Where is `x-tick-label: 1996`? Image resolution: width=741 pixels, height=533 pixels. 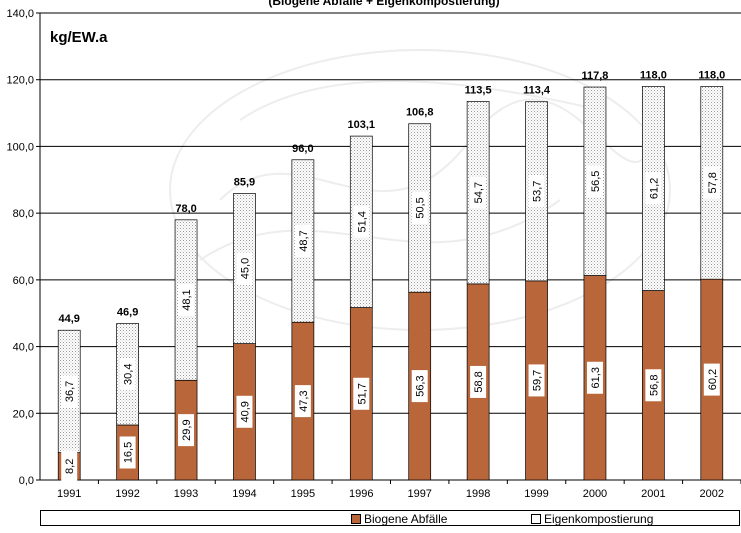 x-tick-label: 1996 is located at coordinates (361, 494).